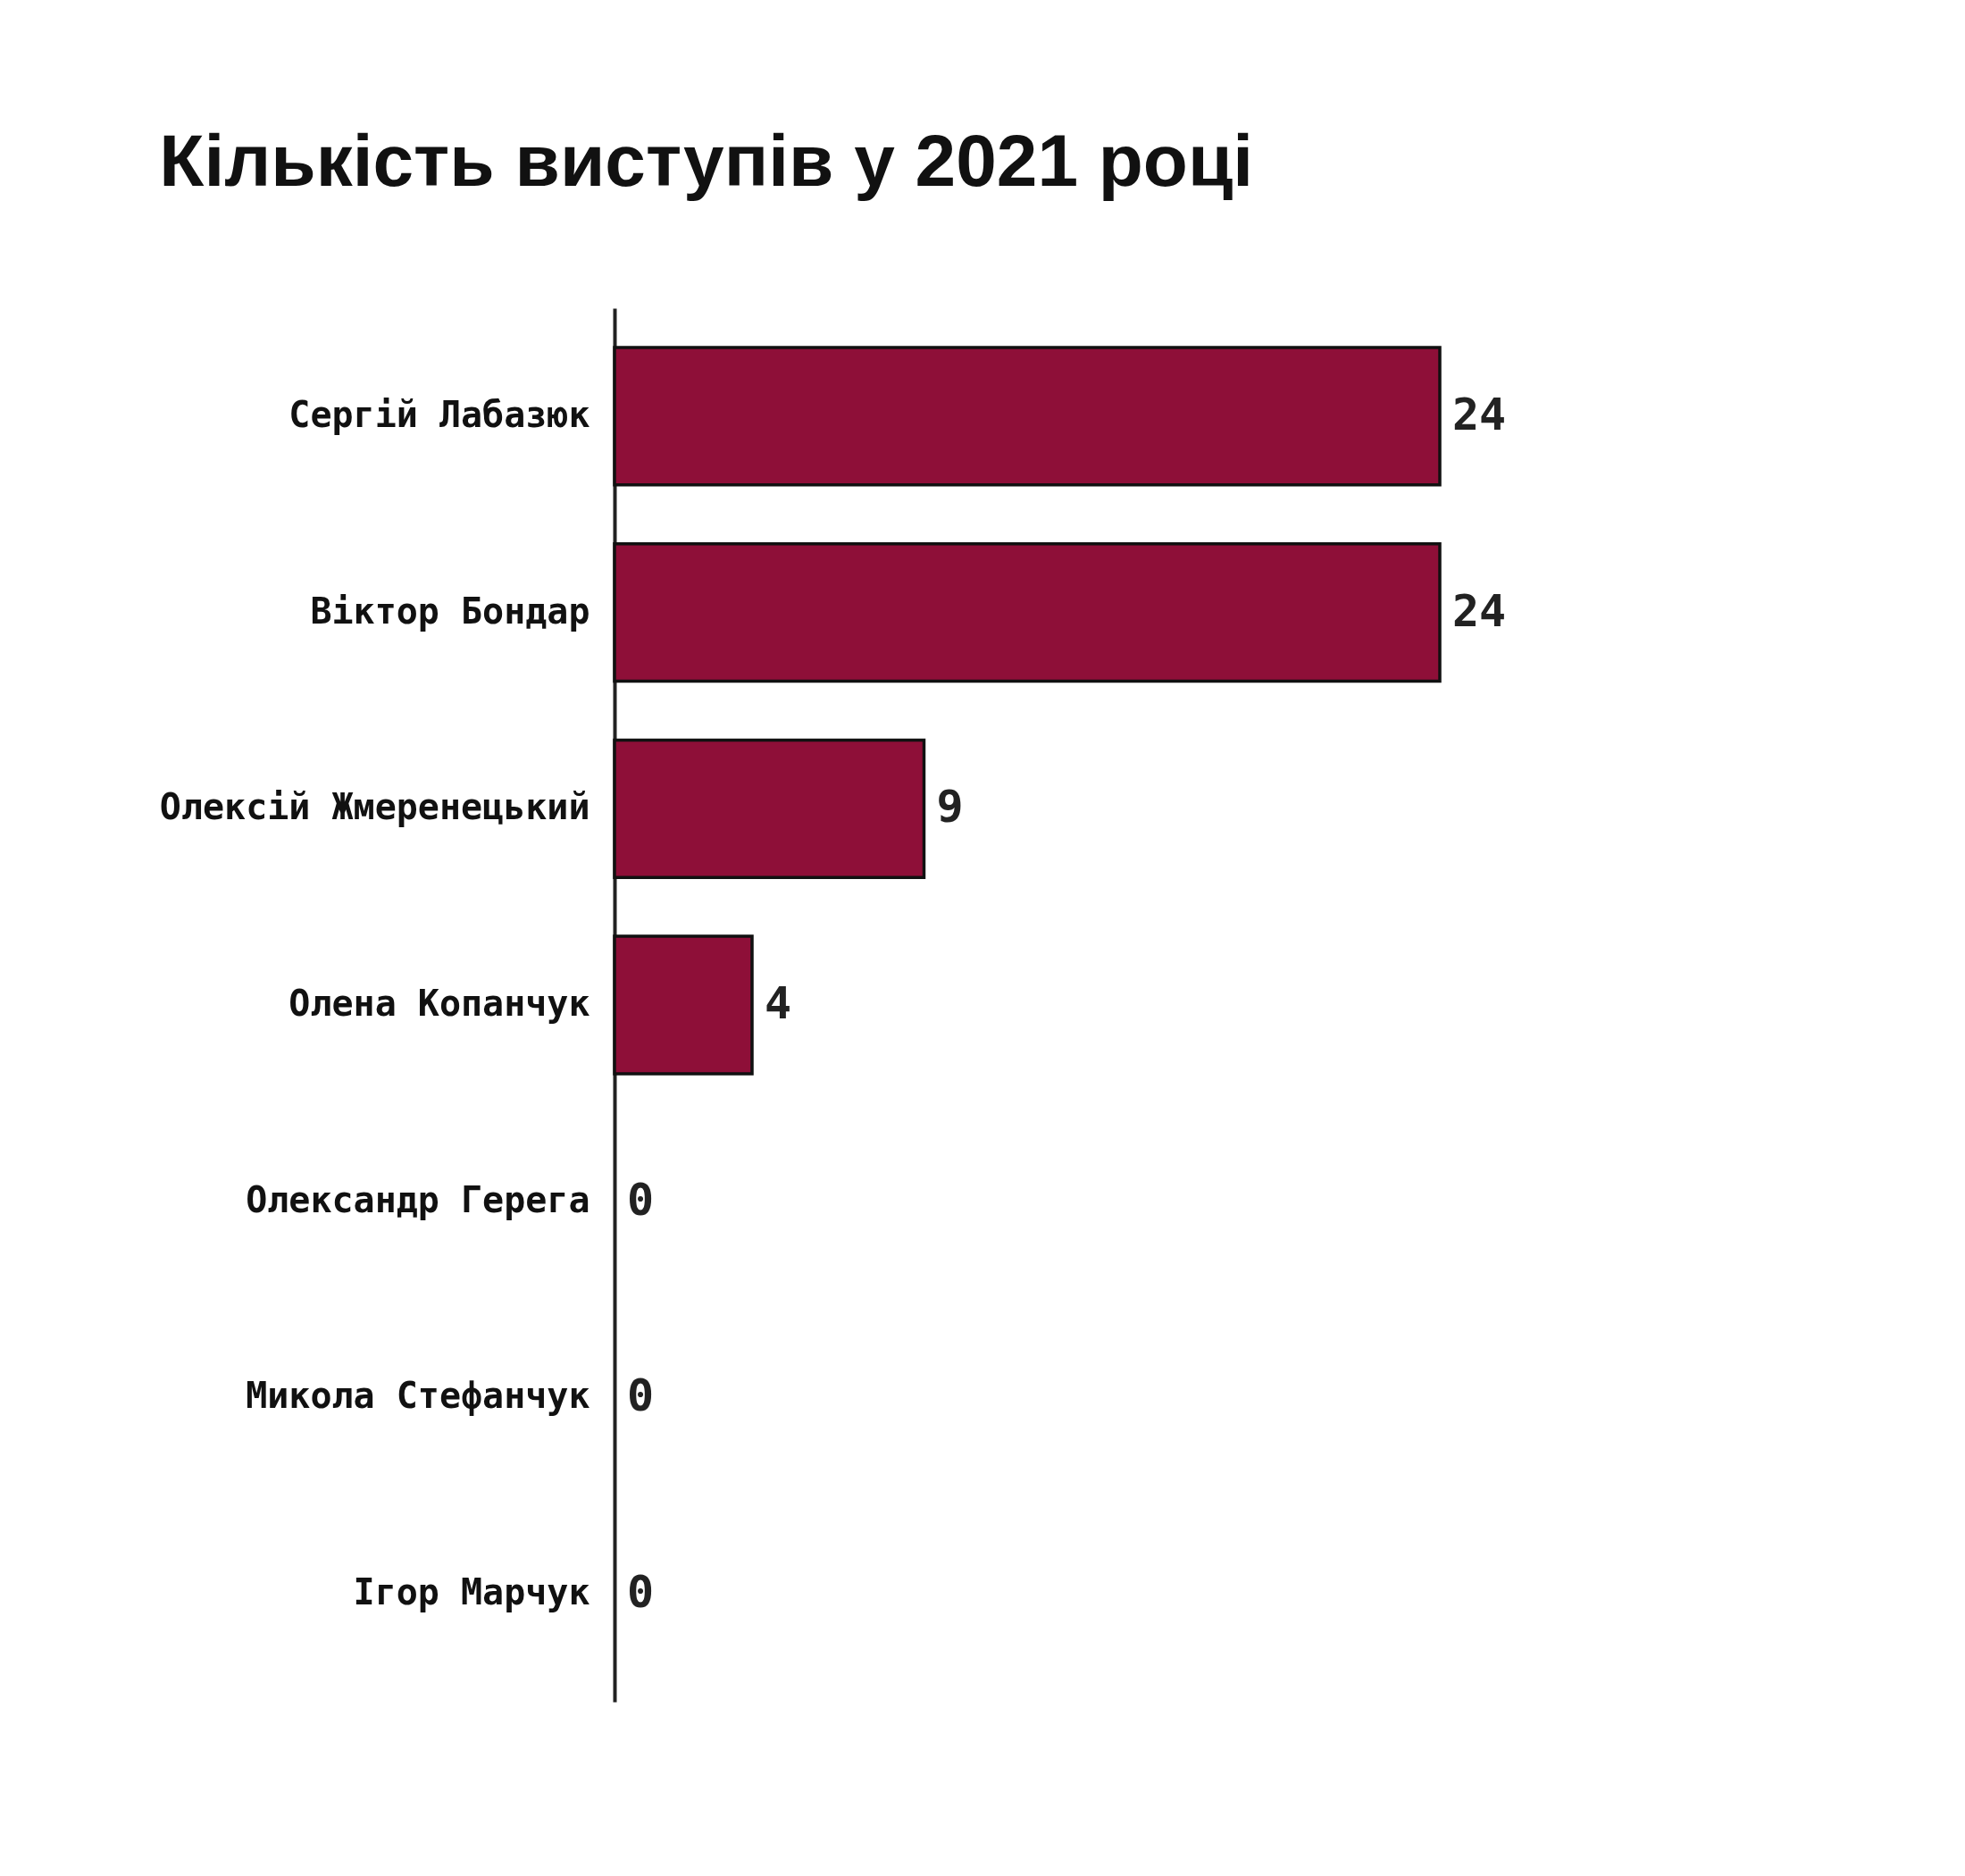 This screenshot has height=1876, width=1965. Describe the element at coordinates (439, 414) in the screenshot. I see `y-tick-label: Сергій Лабазюк` at that location.